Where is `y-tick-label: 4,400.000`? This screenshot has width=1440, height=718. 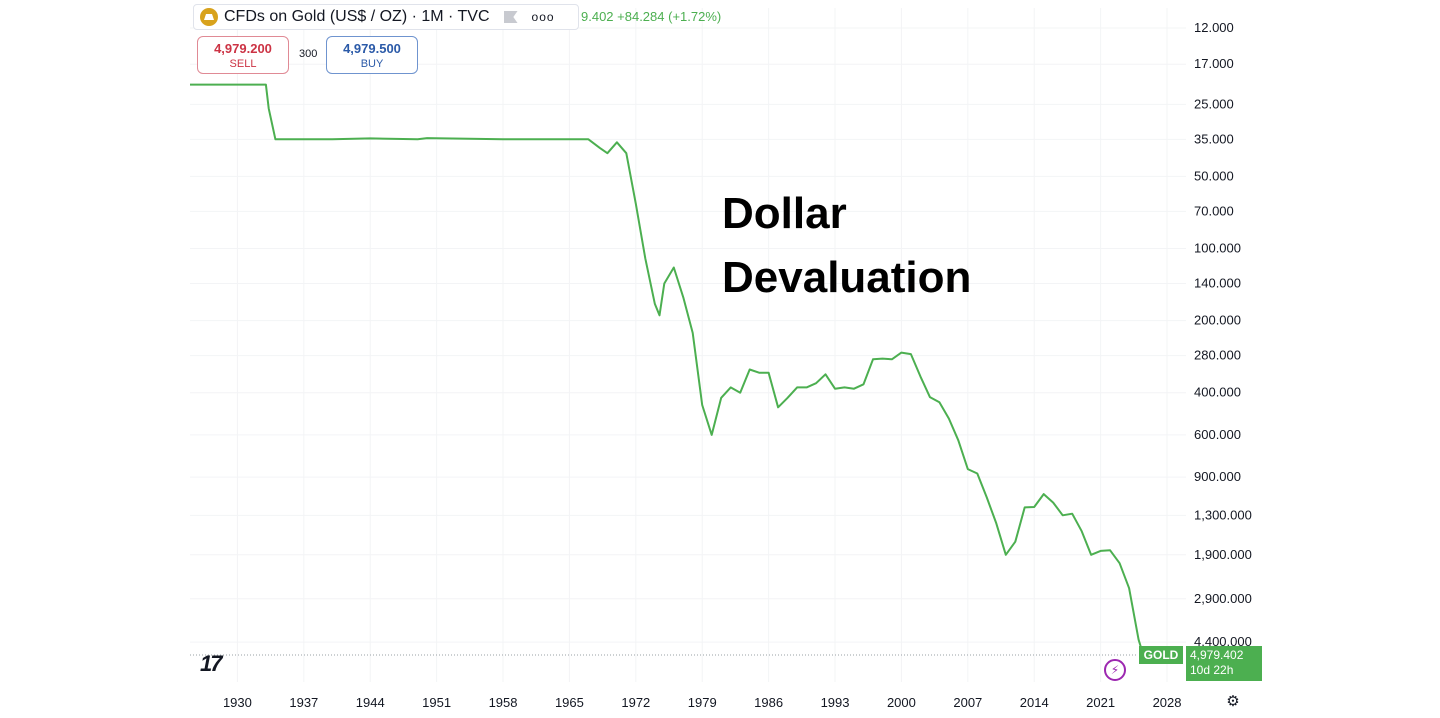
y-tick-label: 4,400.000 is located at coordinates (1223, 641).